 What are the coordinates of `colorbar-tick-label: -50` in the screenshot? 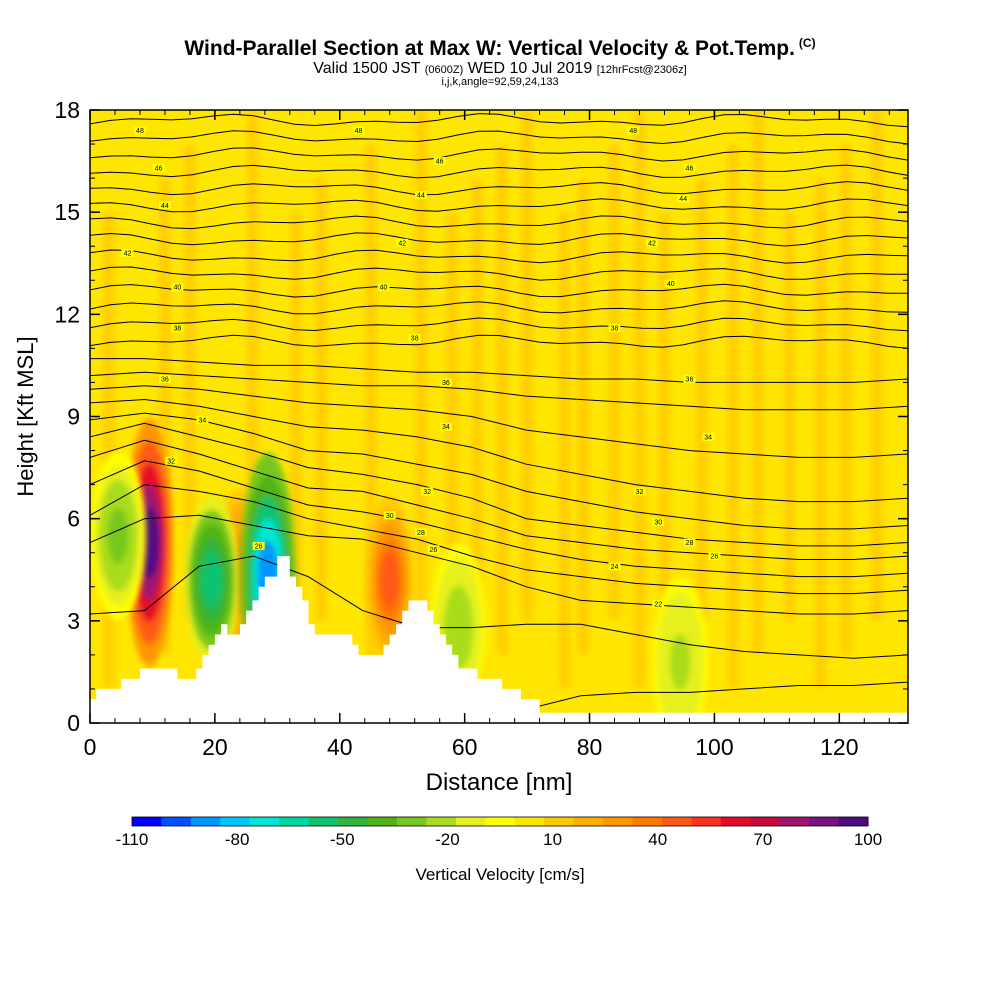 It's located at (342, 839).